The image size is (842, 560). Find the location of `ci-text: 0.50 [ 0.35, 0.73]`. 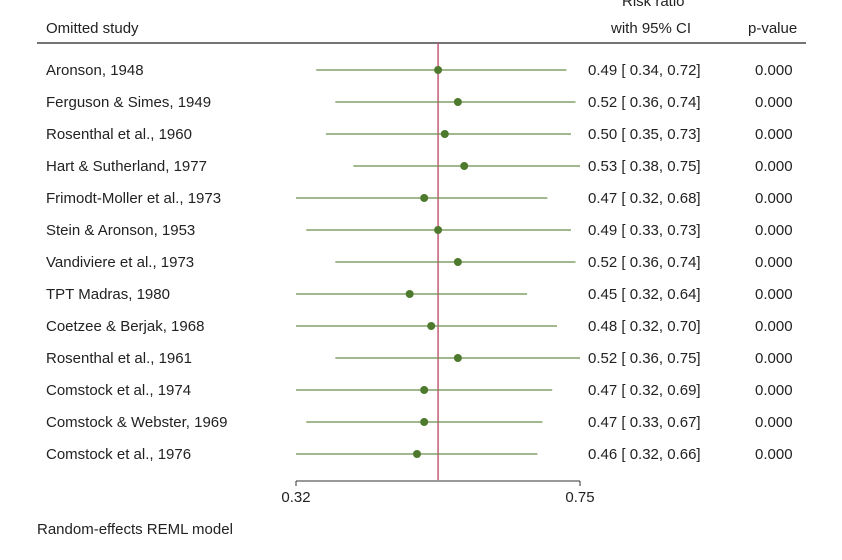

ci-text: 0.50 [ 0.35, 0.73] is located at coordinates (644, 134).